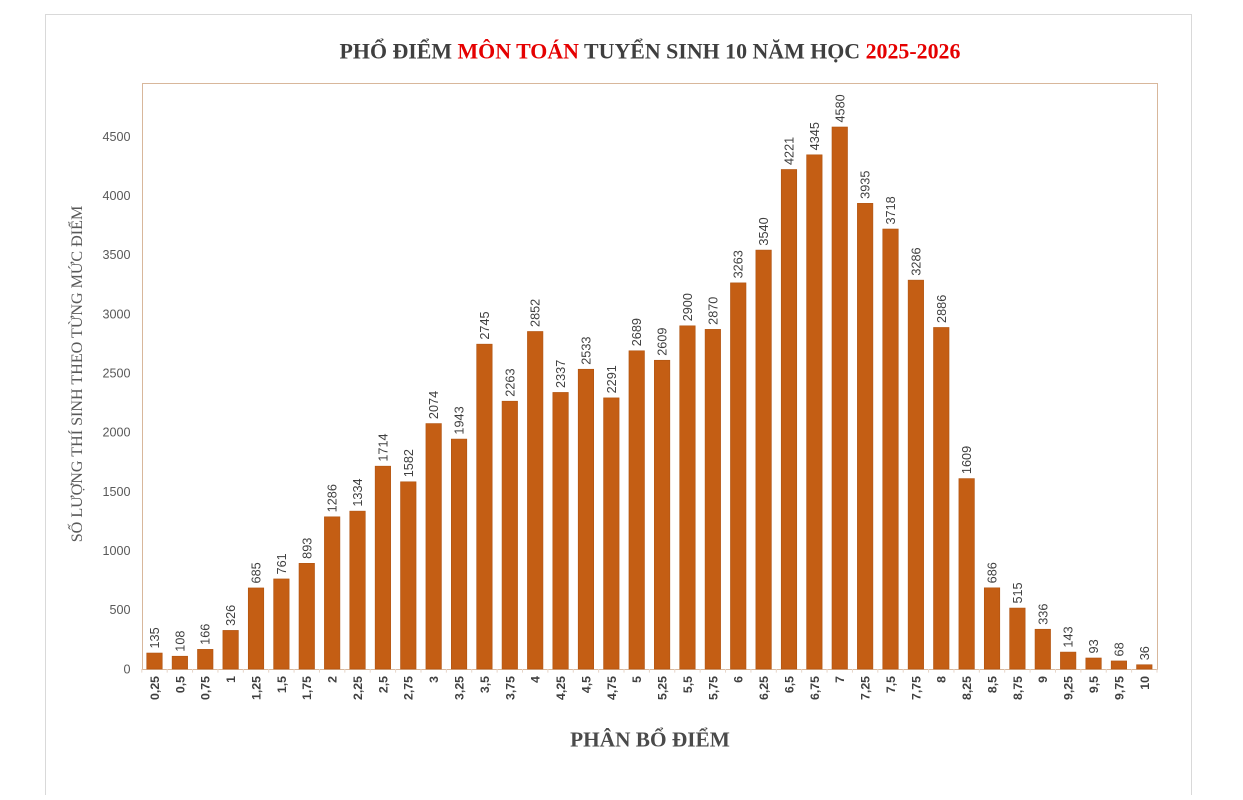  I want to click on svg-text: 2000, so click(116, 433).